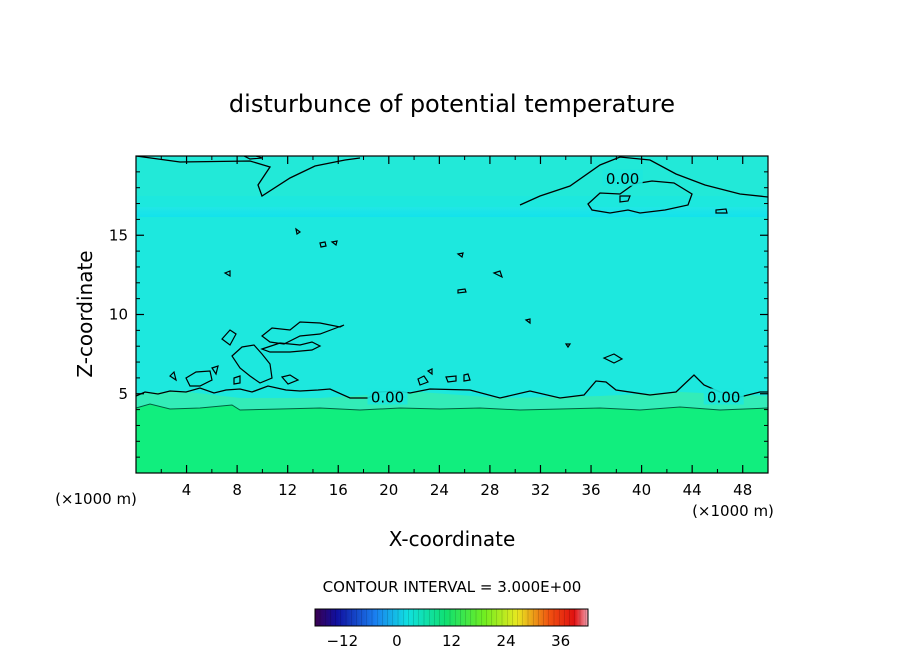  Describe the element at coordinates (338, 490) in the screenshot. I see `x-tick-label: 16` at that location.